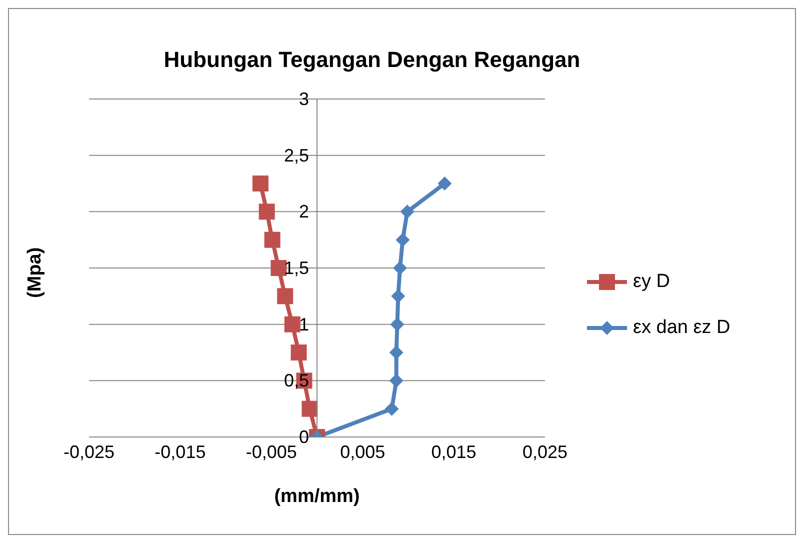 The width and height of the screenshot is (802, 541). Describe the element at coordinates (545, 452) in the screenshot. I see `x-tick-label: 0,025` at that location.